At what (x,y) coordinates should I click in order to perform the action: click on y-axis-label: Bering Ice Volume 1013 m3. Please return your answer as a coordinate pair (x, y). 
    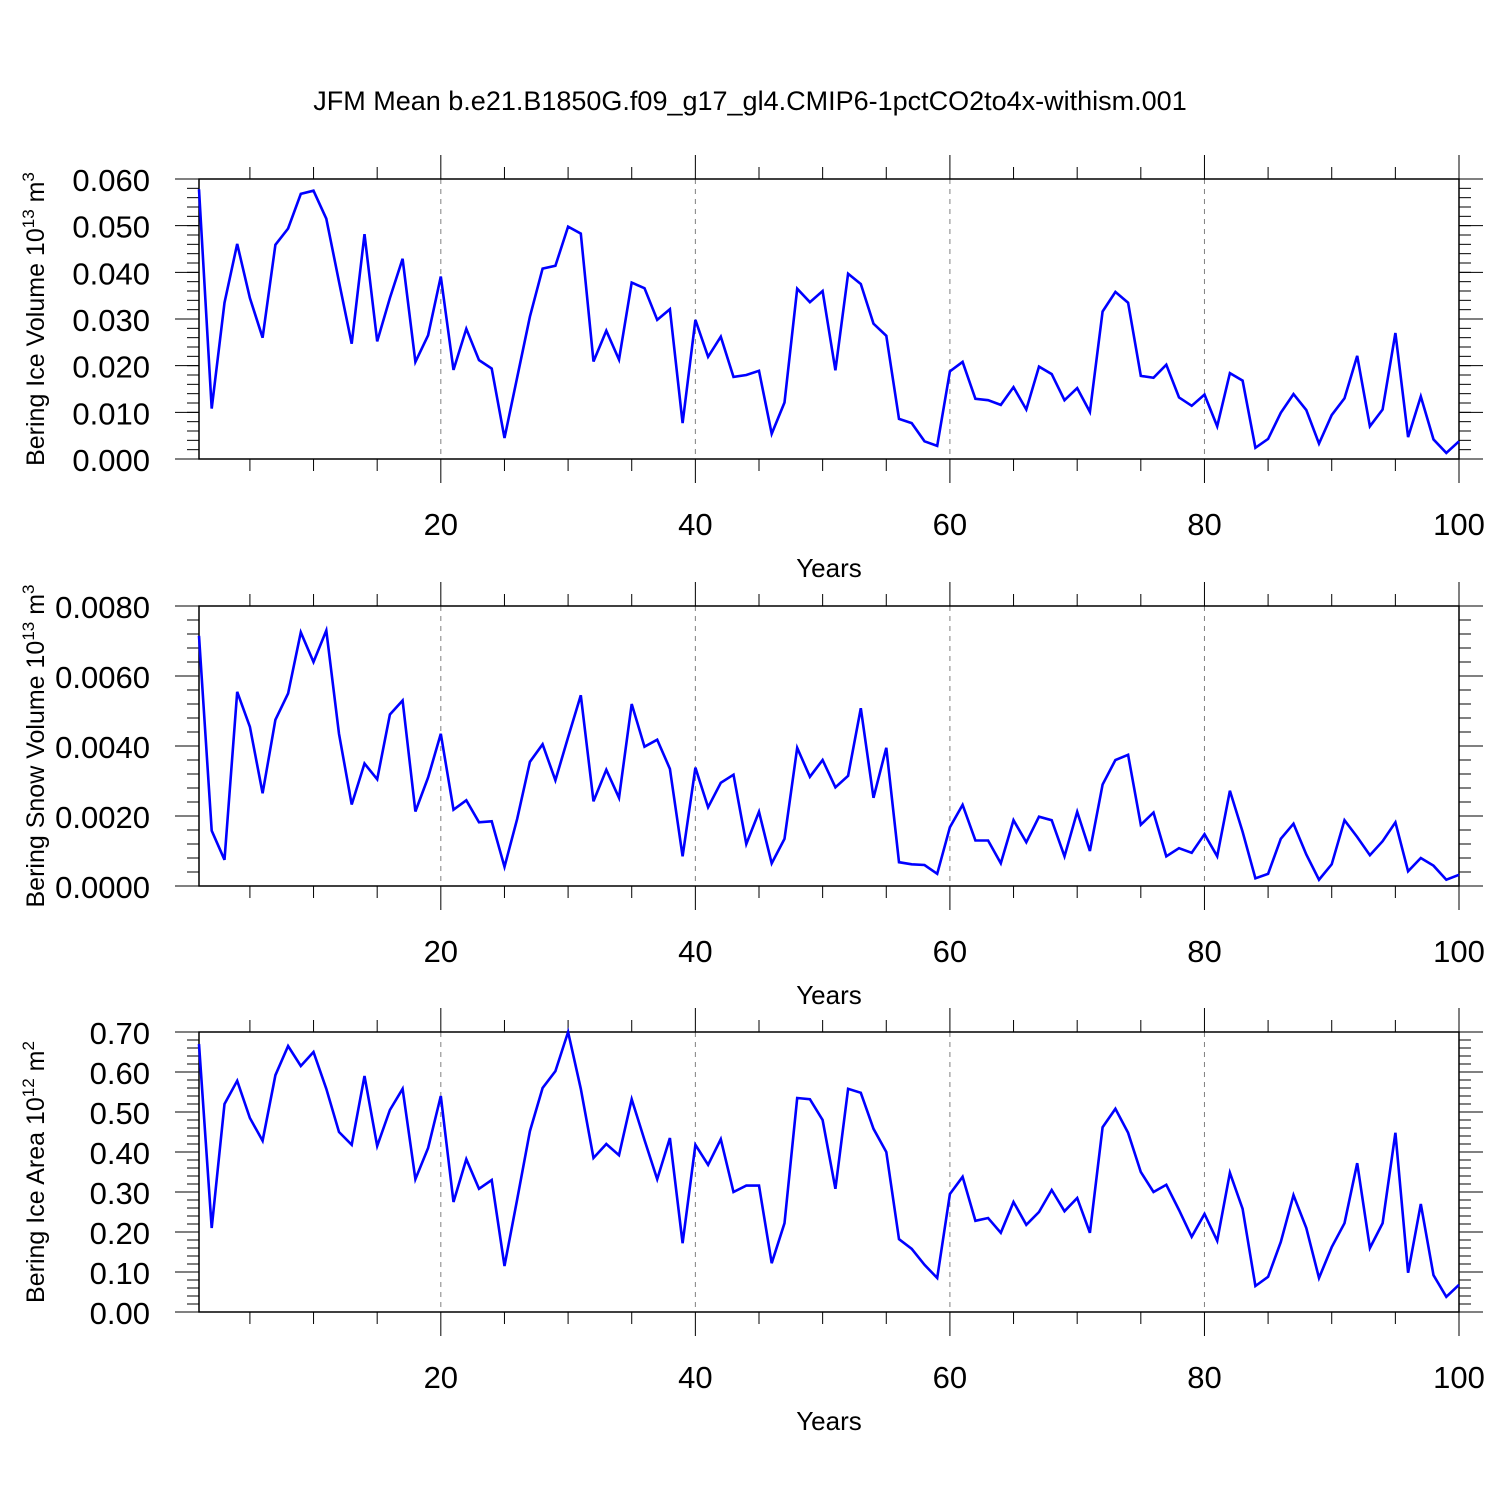
    Looking at the image, I should click on (34, 319).